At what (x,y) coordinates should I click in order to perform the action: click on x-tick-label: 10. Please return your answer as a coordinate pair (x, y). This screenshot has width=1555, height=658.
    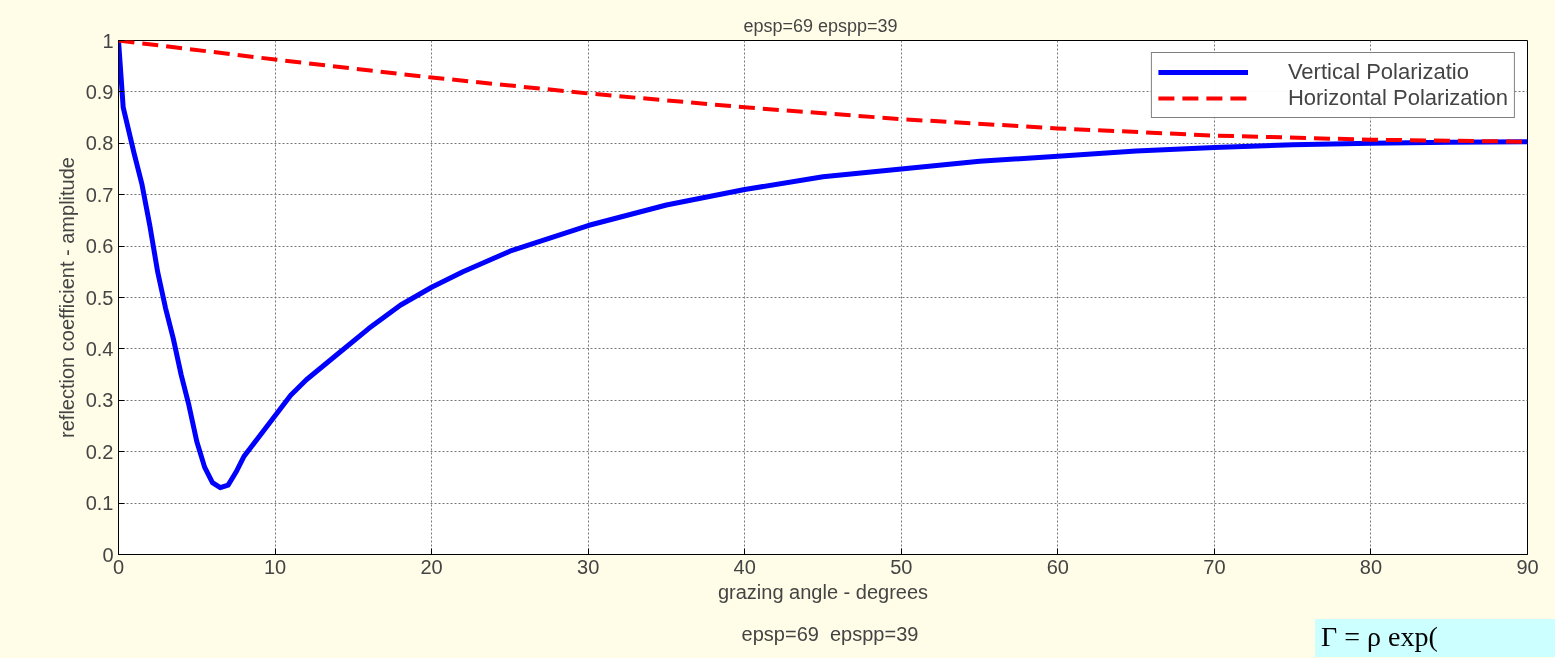
    Looking at the image, I should click on (275, 566).